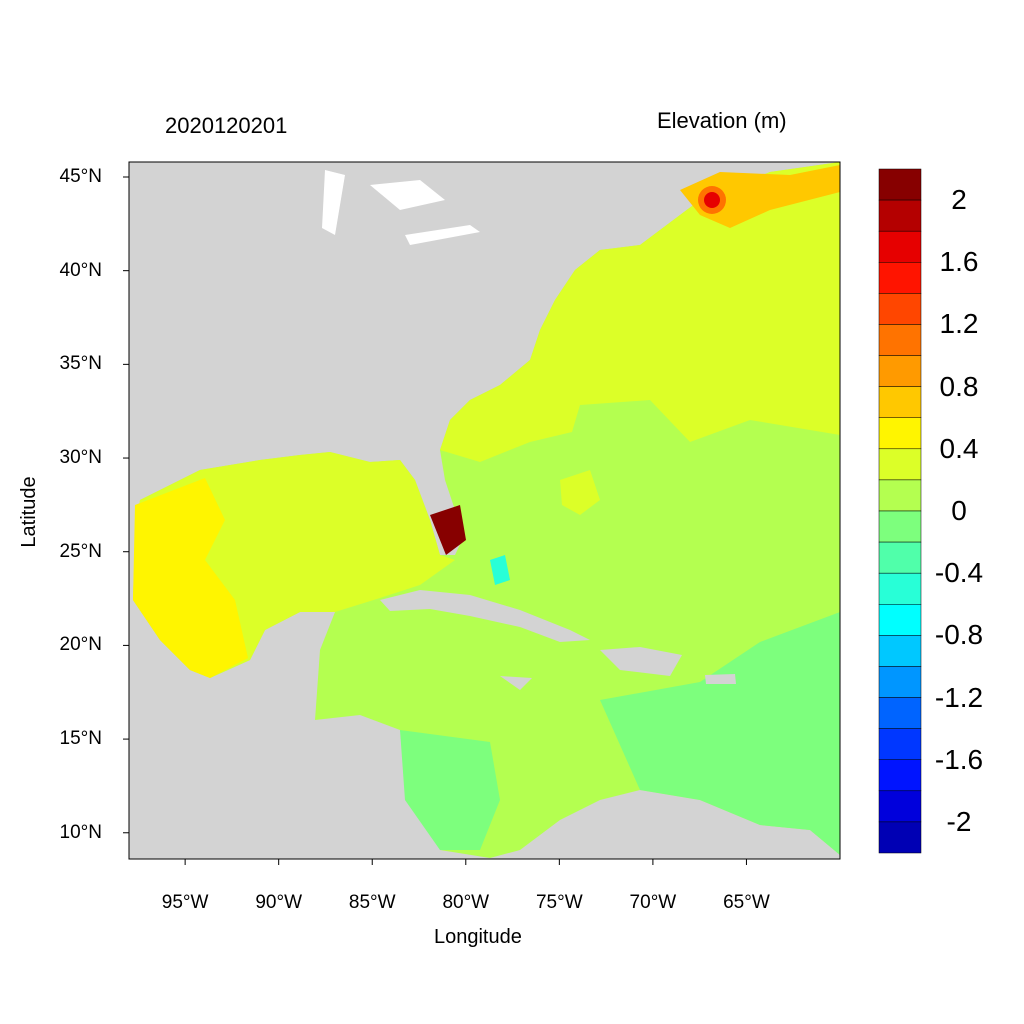  What do you see at coordinates (80, 551) in the screenshot?
I see `y-tick-label: 25°N` at bounding box center [80, 551].